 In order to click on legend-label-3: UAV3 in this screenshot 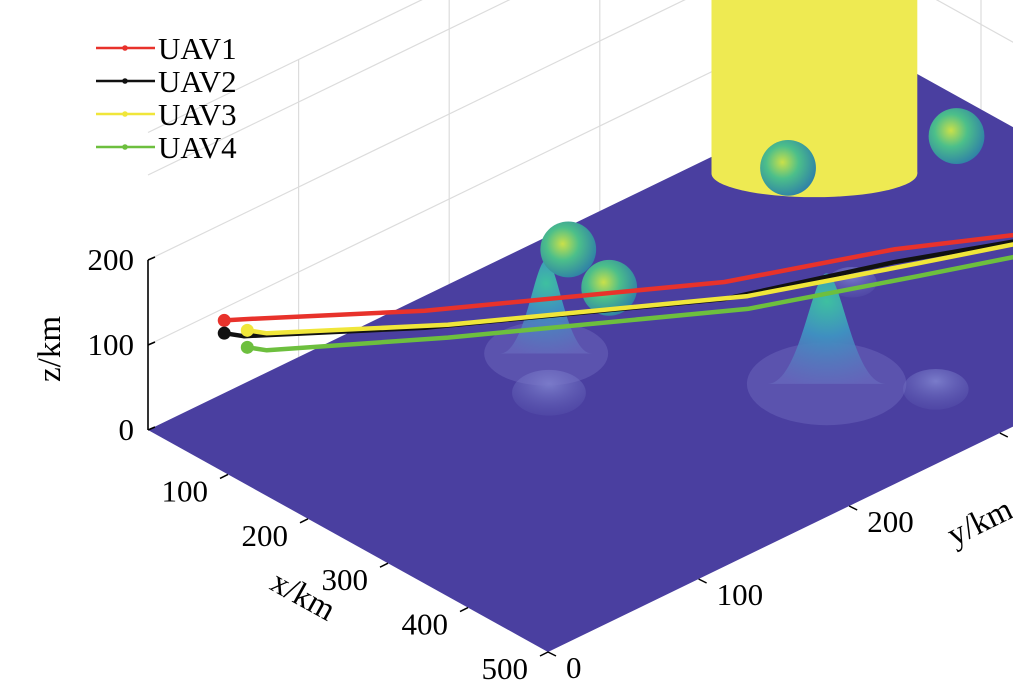, I will do `click(197, 114)`.